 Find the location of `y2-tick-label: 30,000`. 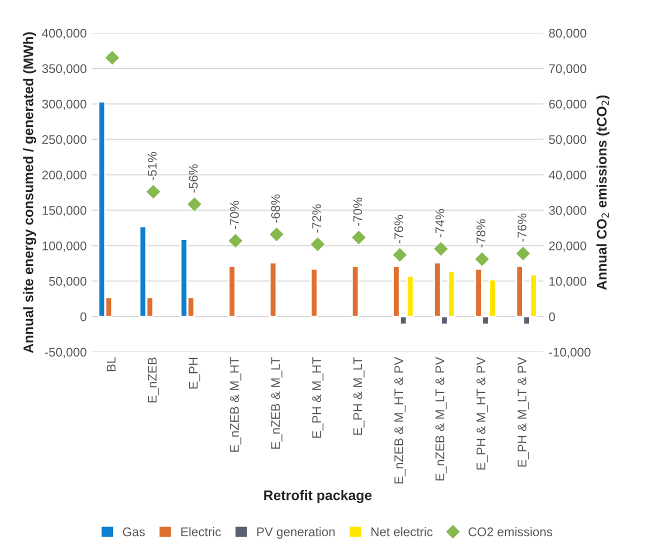

y2-tick-label: 30,000 is located at coordinates (567, 211).